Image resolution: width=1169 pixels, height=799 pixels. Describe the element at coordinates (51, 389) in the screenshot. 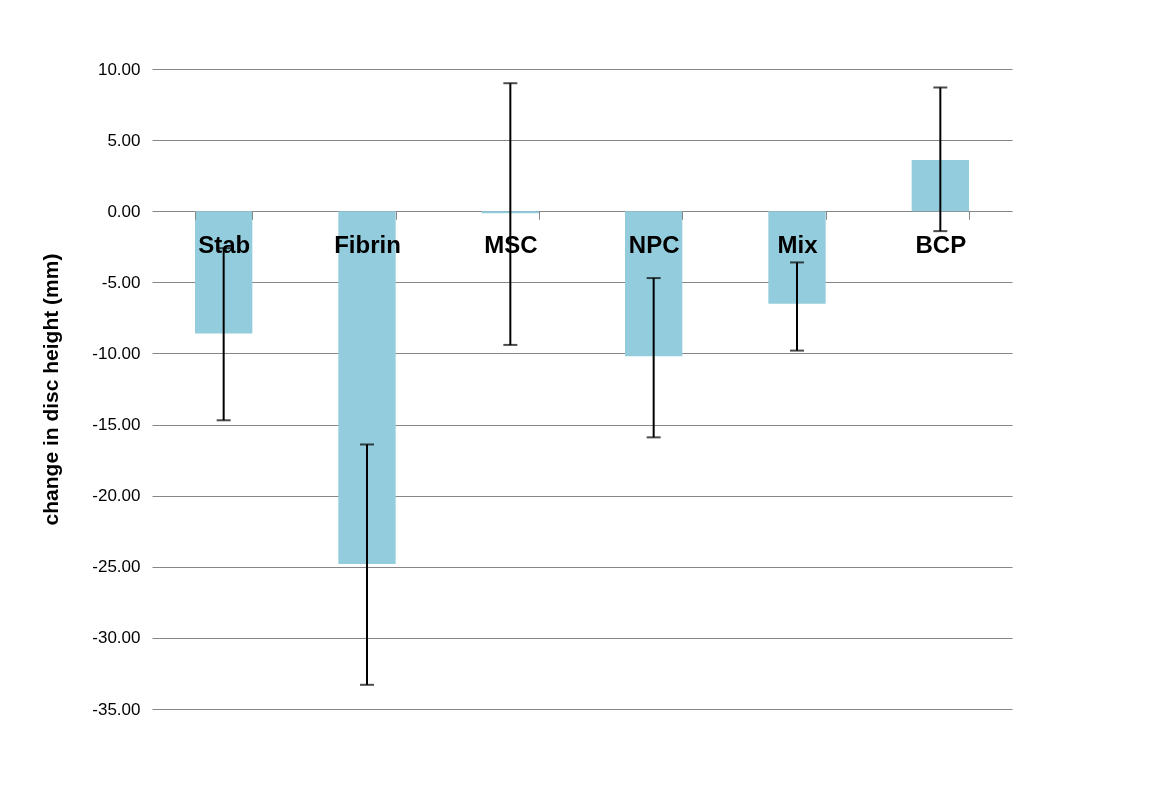

I see `y-axis-title: change in disc height (mm)` at that location.